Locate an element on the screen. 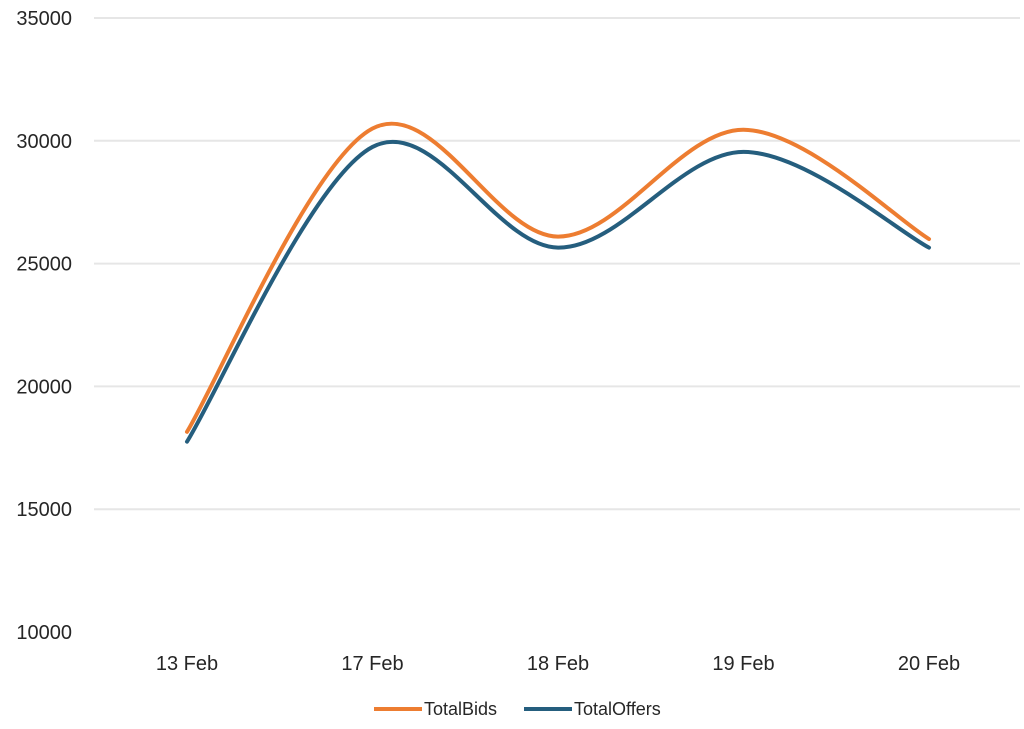  x-tick-label-1: 17 Feb is located at coordinates (372, 664).